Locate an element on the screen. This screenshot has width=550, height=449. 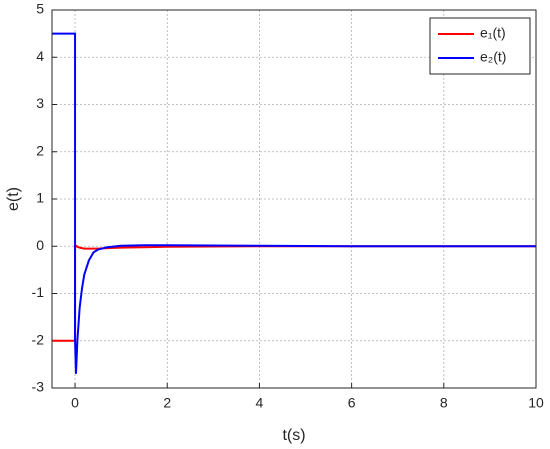
x-tick-label: 0 is located at coordinates (75, 403).